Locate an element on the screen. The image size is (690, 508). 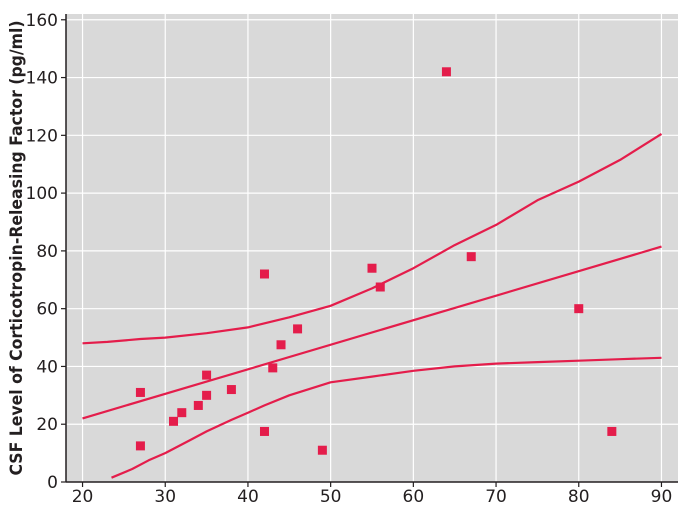
y-tick-label: 160 is located at coordinates (42, 21).